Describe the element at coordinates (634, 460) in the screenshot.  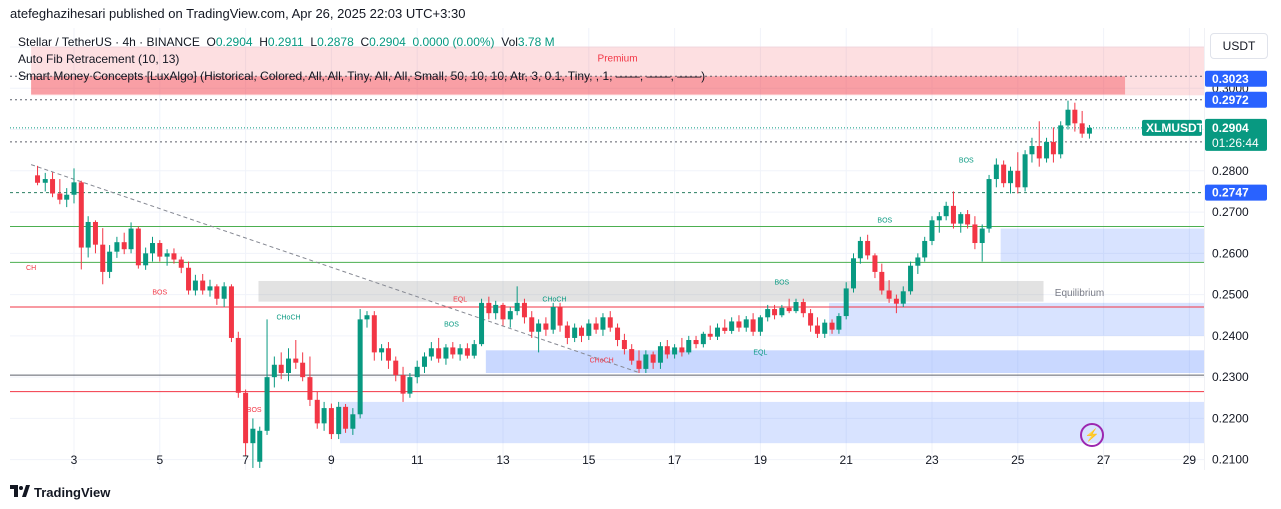
I see `time-axis: 3 5 7 9 11 13 15 17 19 21 23 25 27 29` at that location.